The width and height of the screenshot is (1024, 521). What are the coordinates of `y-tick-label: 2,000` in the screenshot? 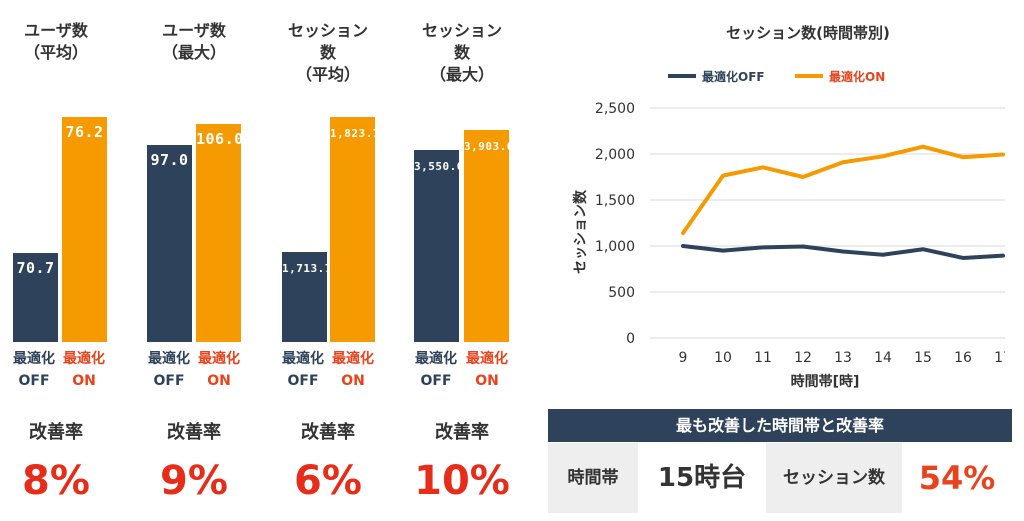 It's located at (615, 155).